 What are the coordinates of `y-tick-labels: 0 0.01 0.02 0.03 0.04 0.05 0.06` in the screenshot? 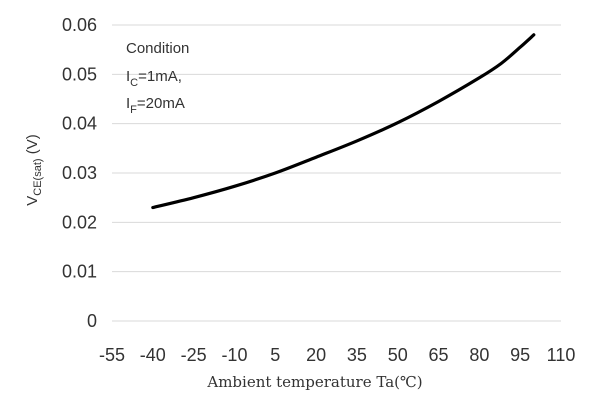 It's located at (79, 173).